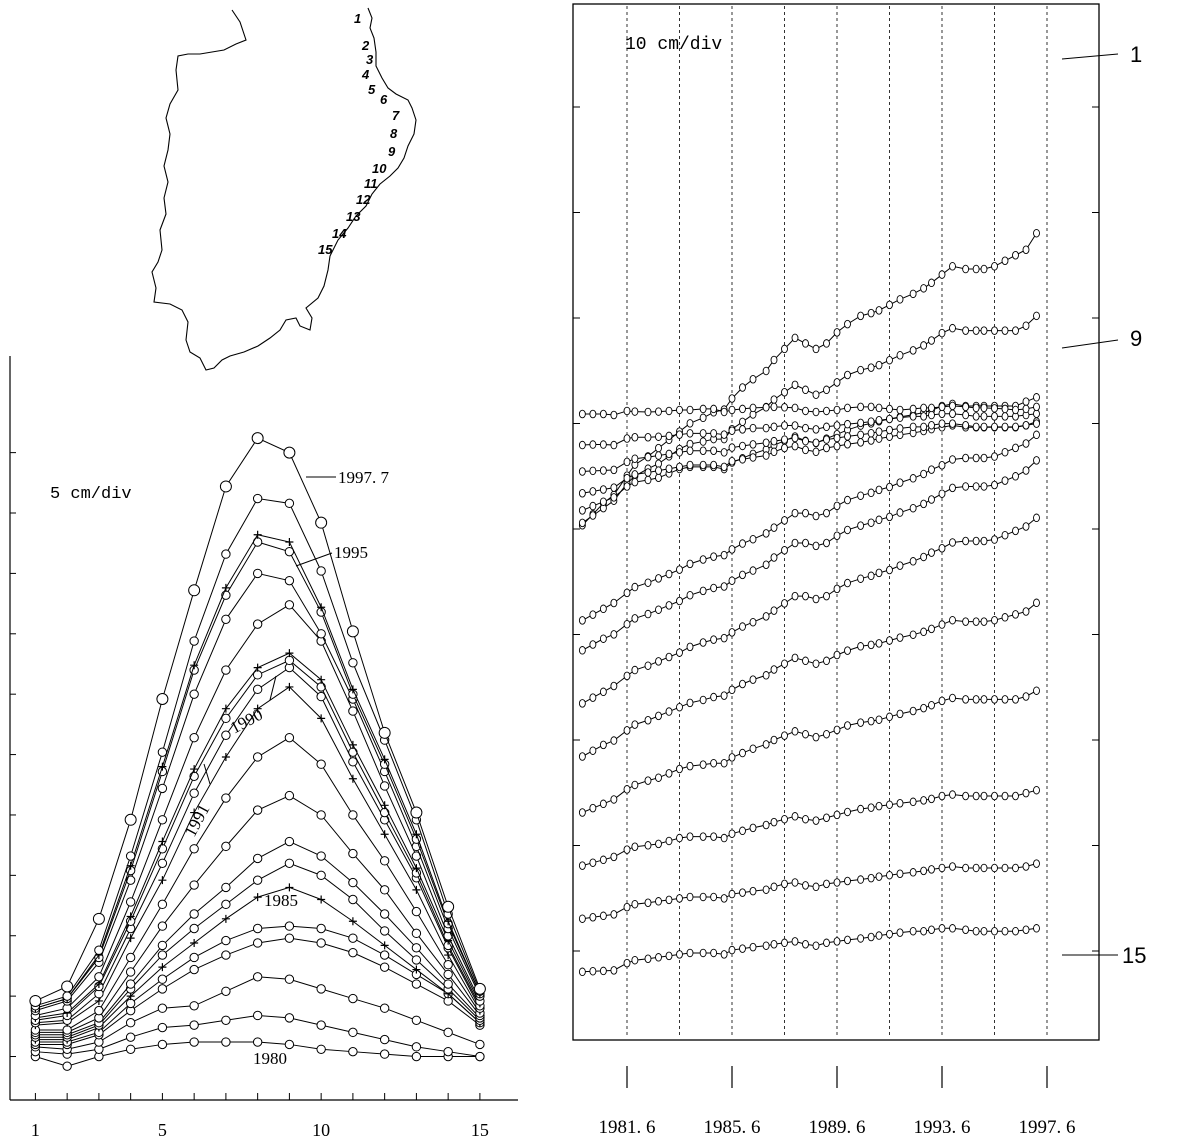  Describe the element at coordinates (284, 189) in the screenshot. I see `coastline-map` at that location.